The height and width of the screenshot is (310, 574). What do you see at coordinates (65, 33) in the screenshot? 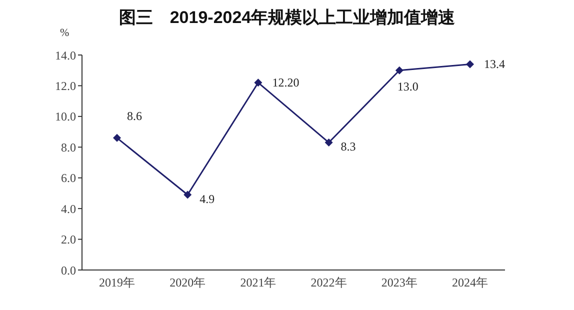
I see `y-axis-title: %` at bounding box center [65, 33].